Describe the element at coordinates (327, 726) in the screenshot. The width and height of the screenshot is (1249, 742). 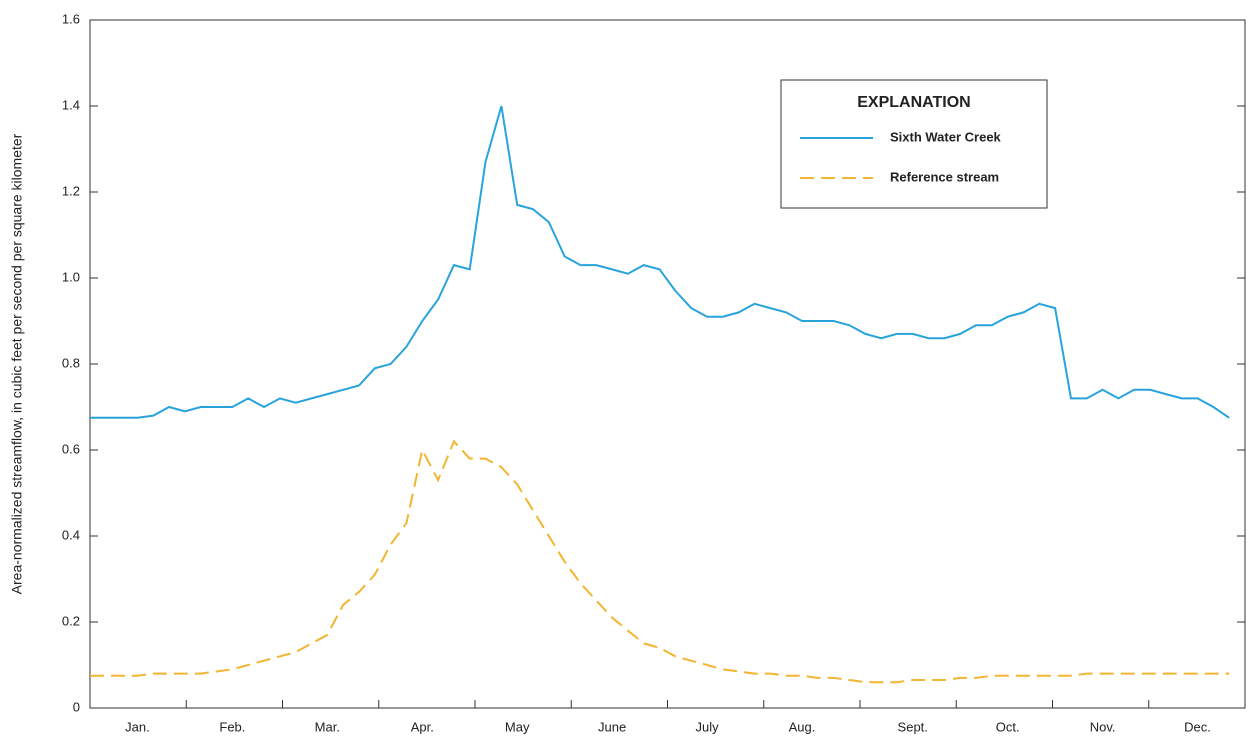
I see `x-tick-label: Mar.` at that location.